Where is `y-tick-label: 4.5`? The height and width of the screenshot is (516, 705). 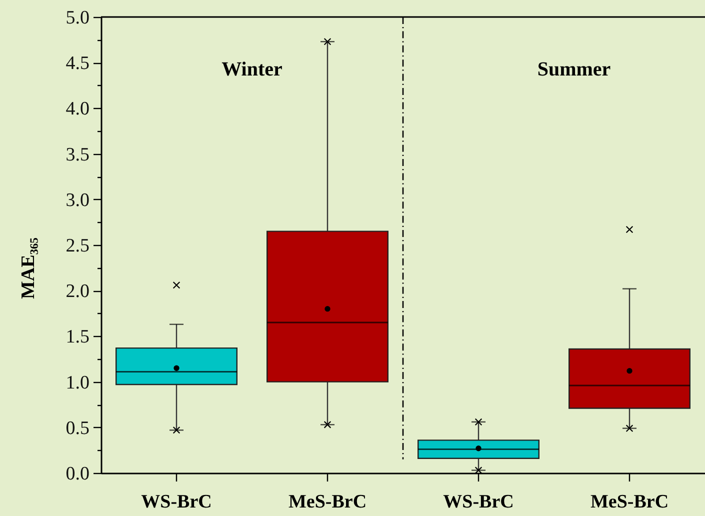
y-tick-label: 4.5 is located at coordinates (78, 63).